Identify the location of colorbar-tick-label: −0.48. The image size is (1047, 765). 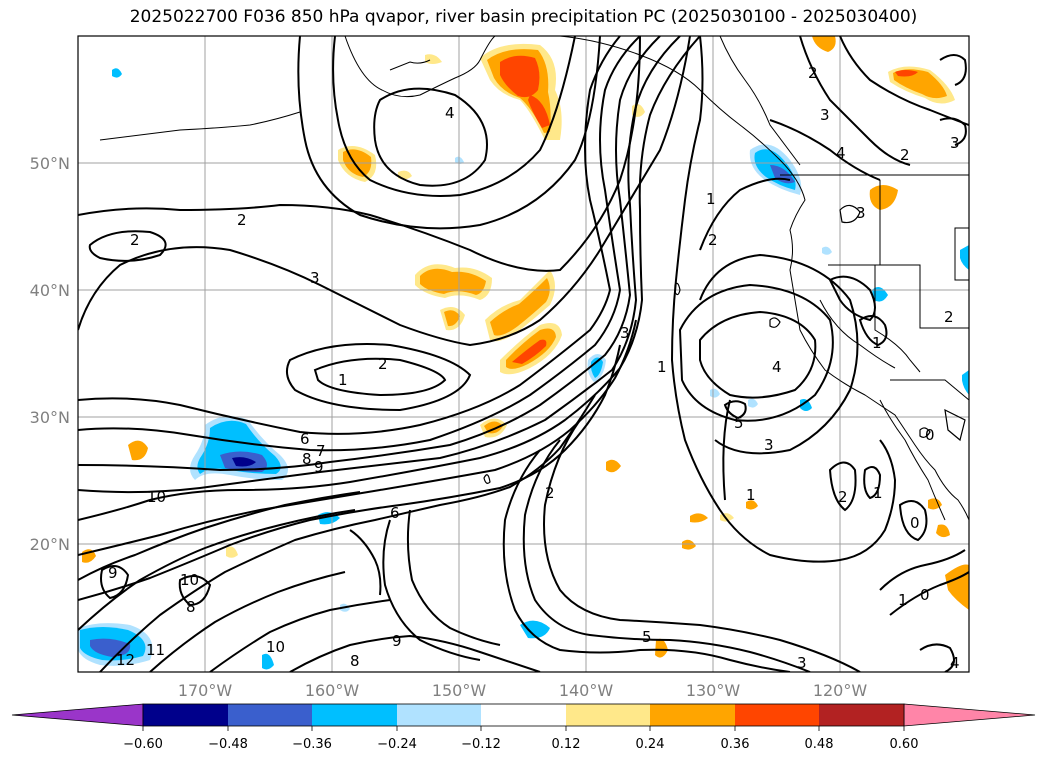
(228, 744).